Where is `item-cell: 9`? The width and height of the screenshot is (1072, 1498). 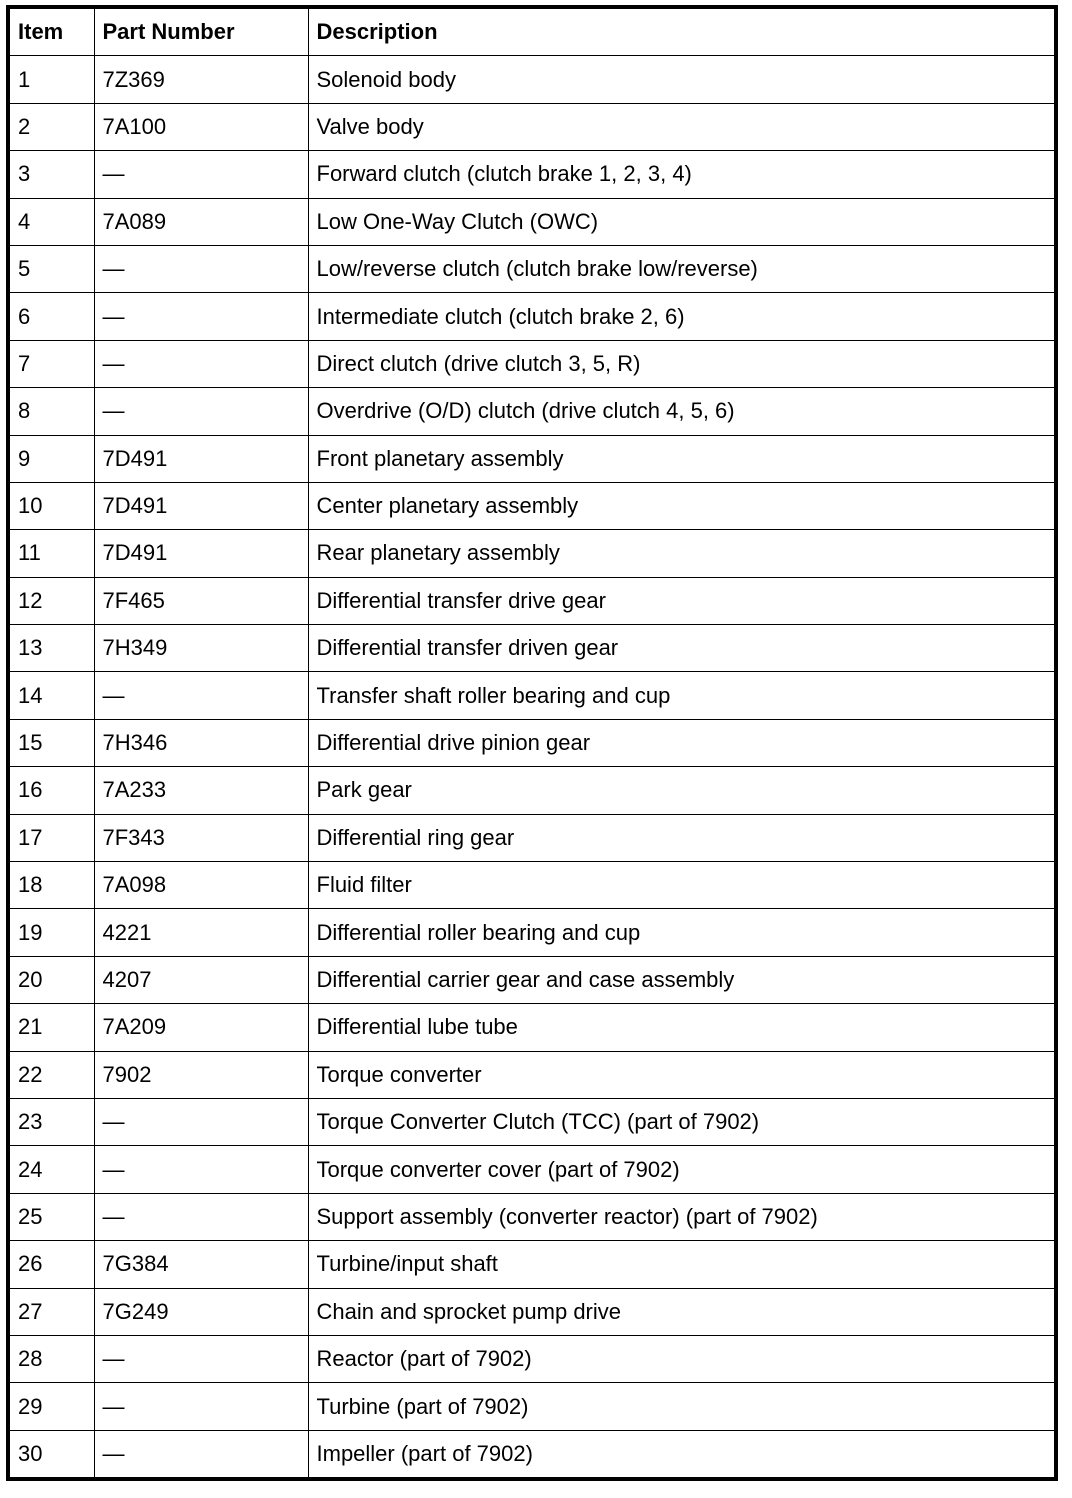 item-cell: 9 is located at coordinates (51, 458).